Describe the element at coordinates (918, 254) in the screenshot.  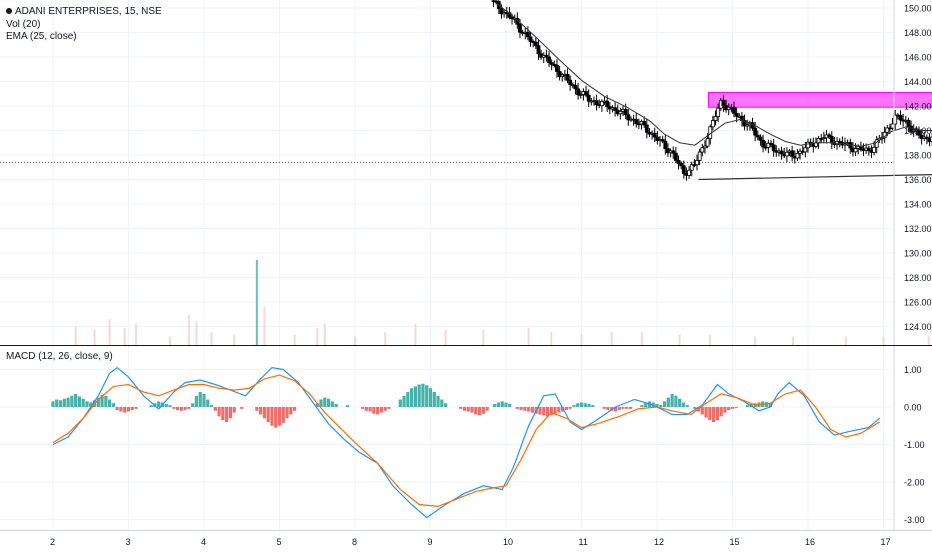
I see `price-tick-label: 130.00` at that location.